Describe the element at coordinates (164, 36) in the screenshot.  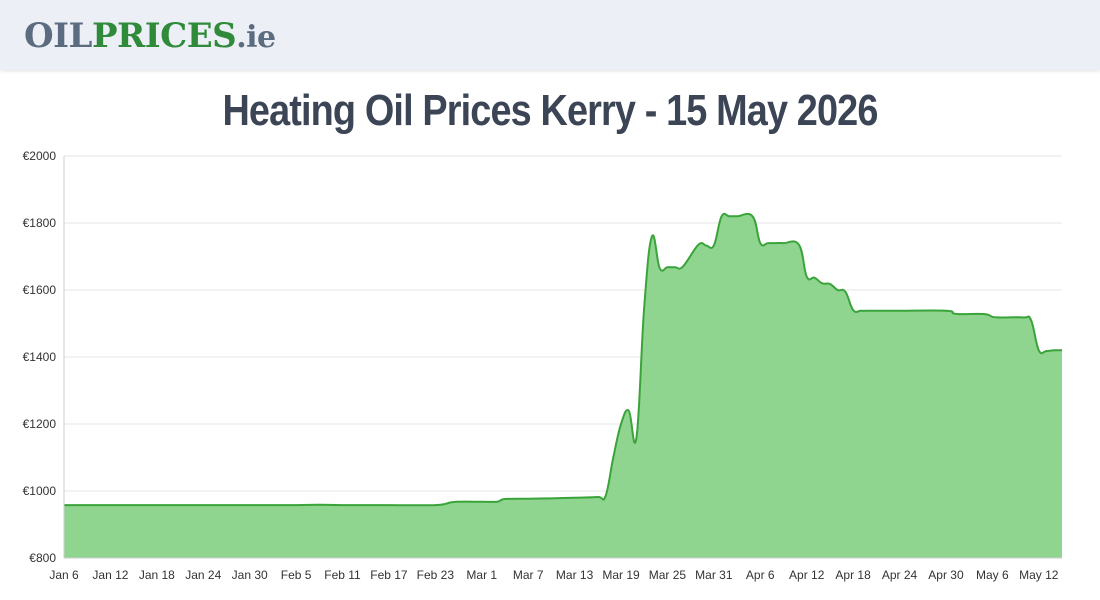
I see `logo-text-prices: PRICES` at that location.